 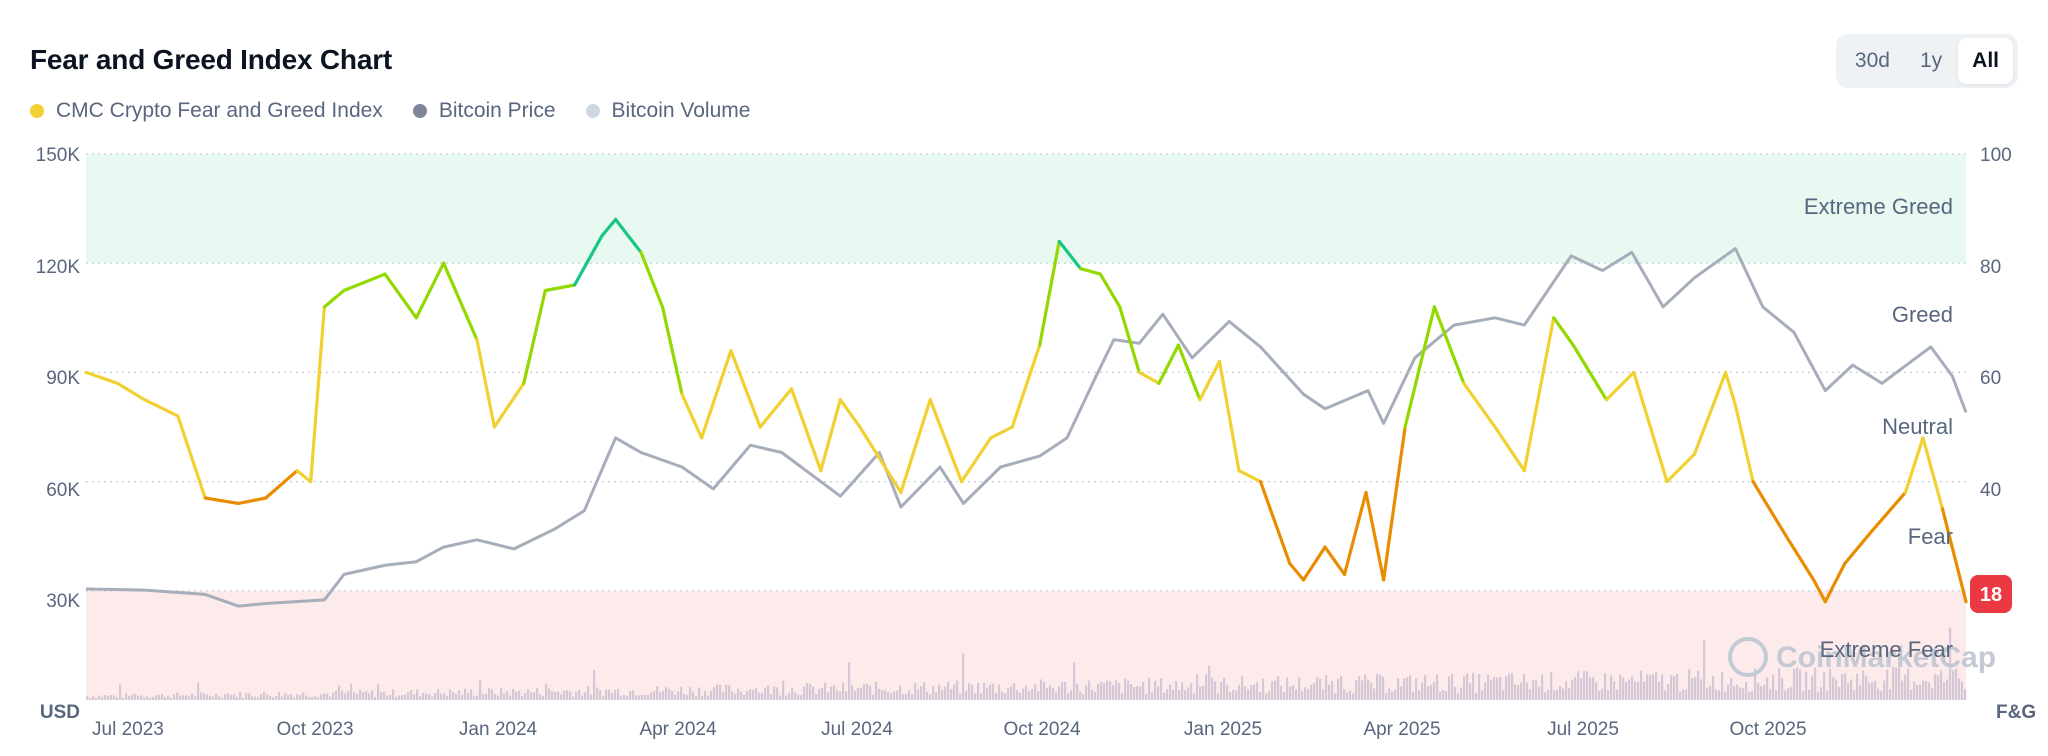 I want to click on legend-item-bitcoin-volume: Bitcoin Volume, so click(x=667, y=111).